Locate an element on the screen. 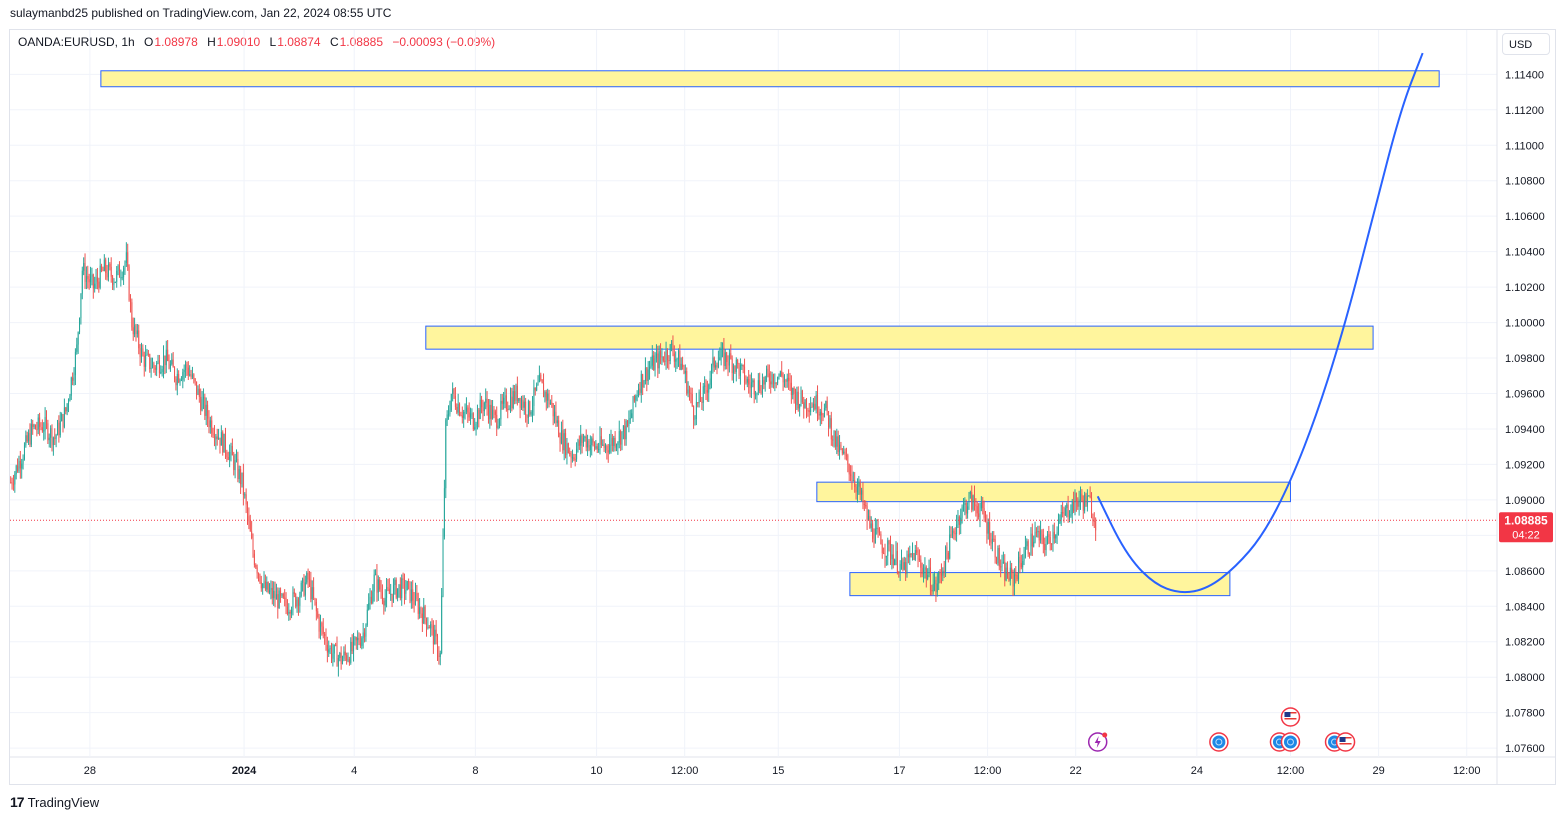 Image resolution: width=1567 pixels, height=819 pixels. y-tick-label: 1.10400 is located at coordinates (1525, 253).